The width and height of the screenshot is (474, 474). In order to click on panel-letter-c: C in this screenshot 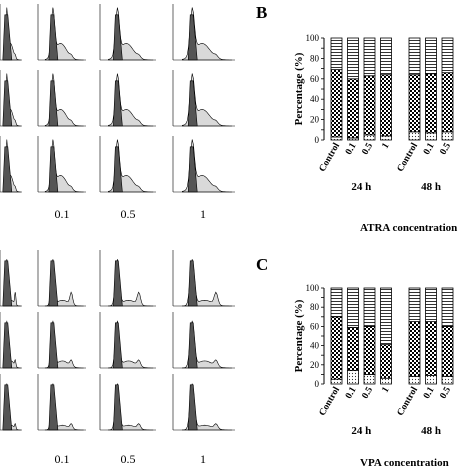, I will do `click(262, 264)`.